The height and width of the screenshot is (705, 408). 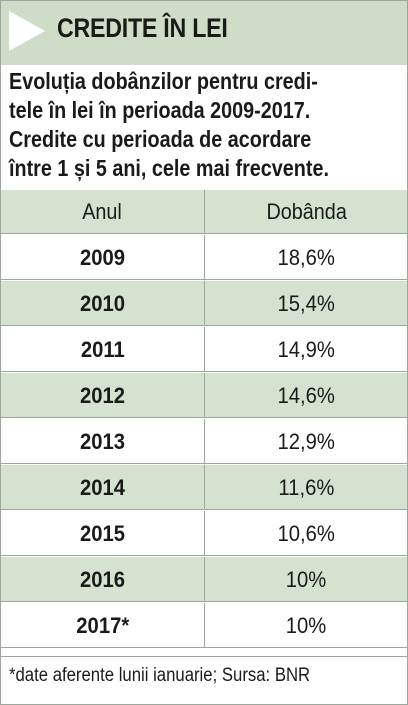 I want to click on year-cell: 2014, so click(x=102, y=487).